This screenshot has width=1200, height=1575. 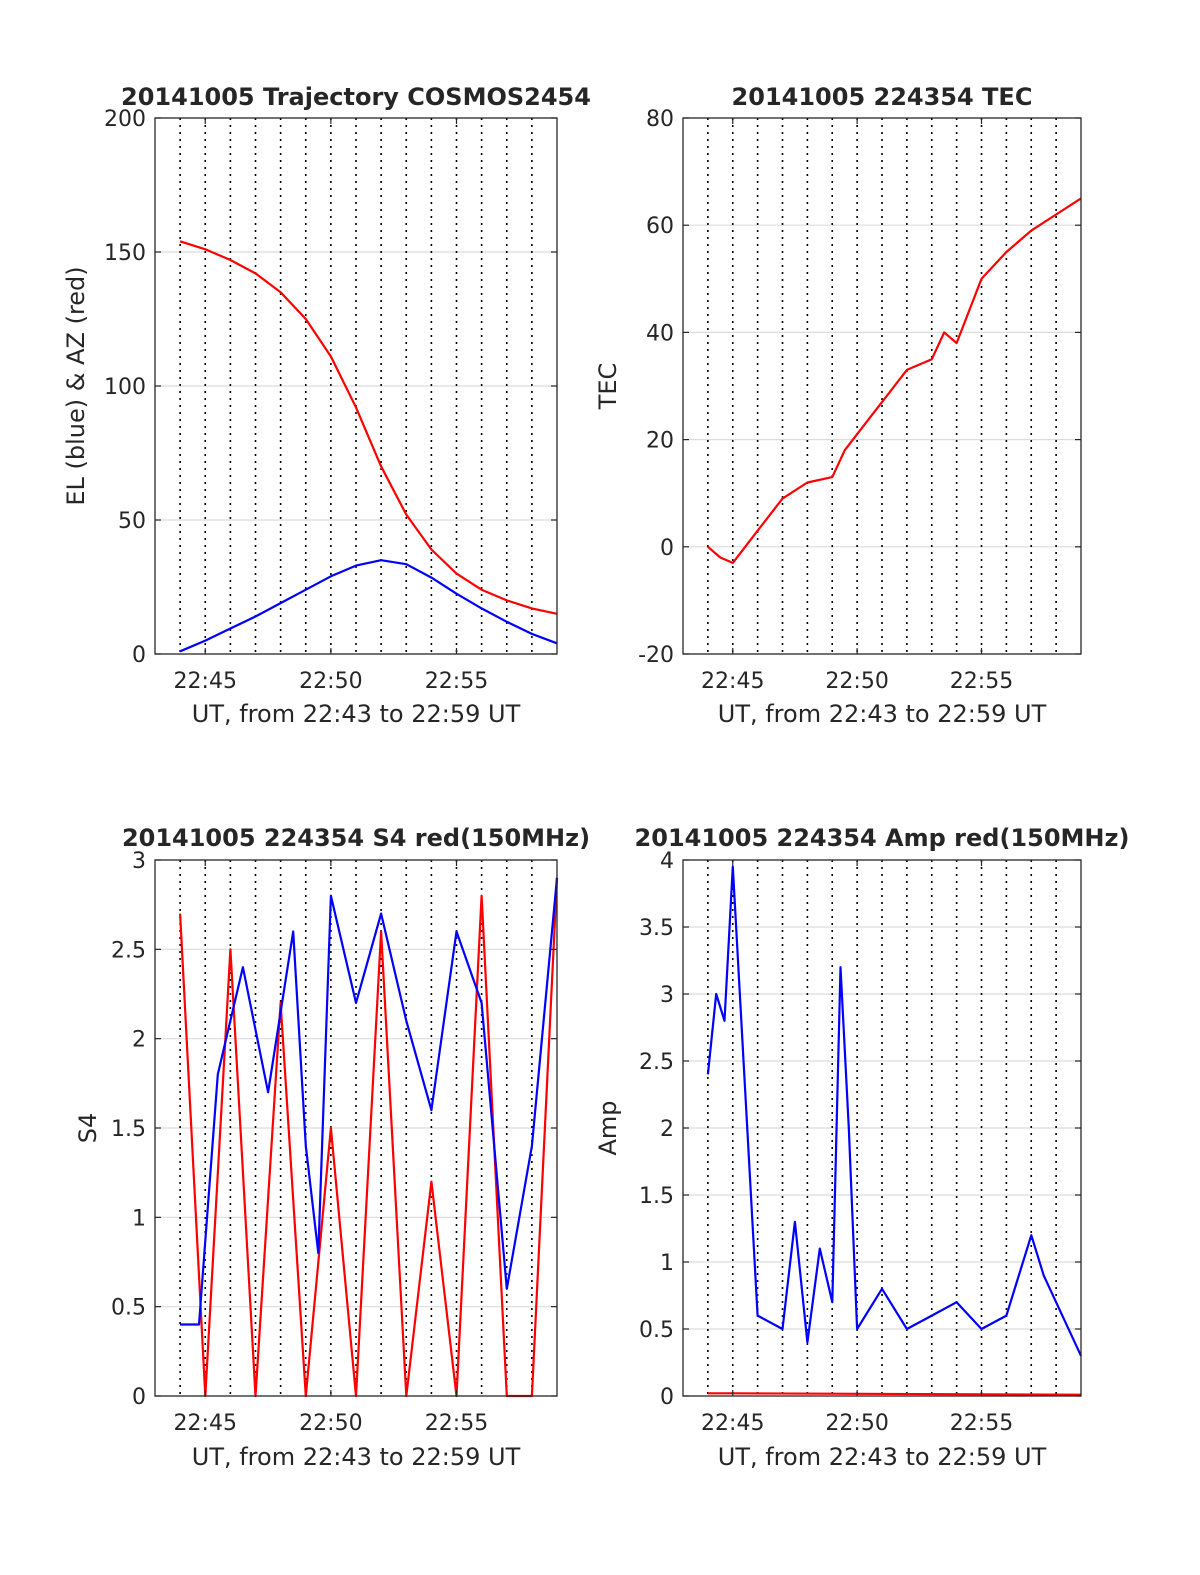 I want to click on y-tick-label: -20, so click(x=656, y=655).